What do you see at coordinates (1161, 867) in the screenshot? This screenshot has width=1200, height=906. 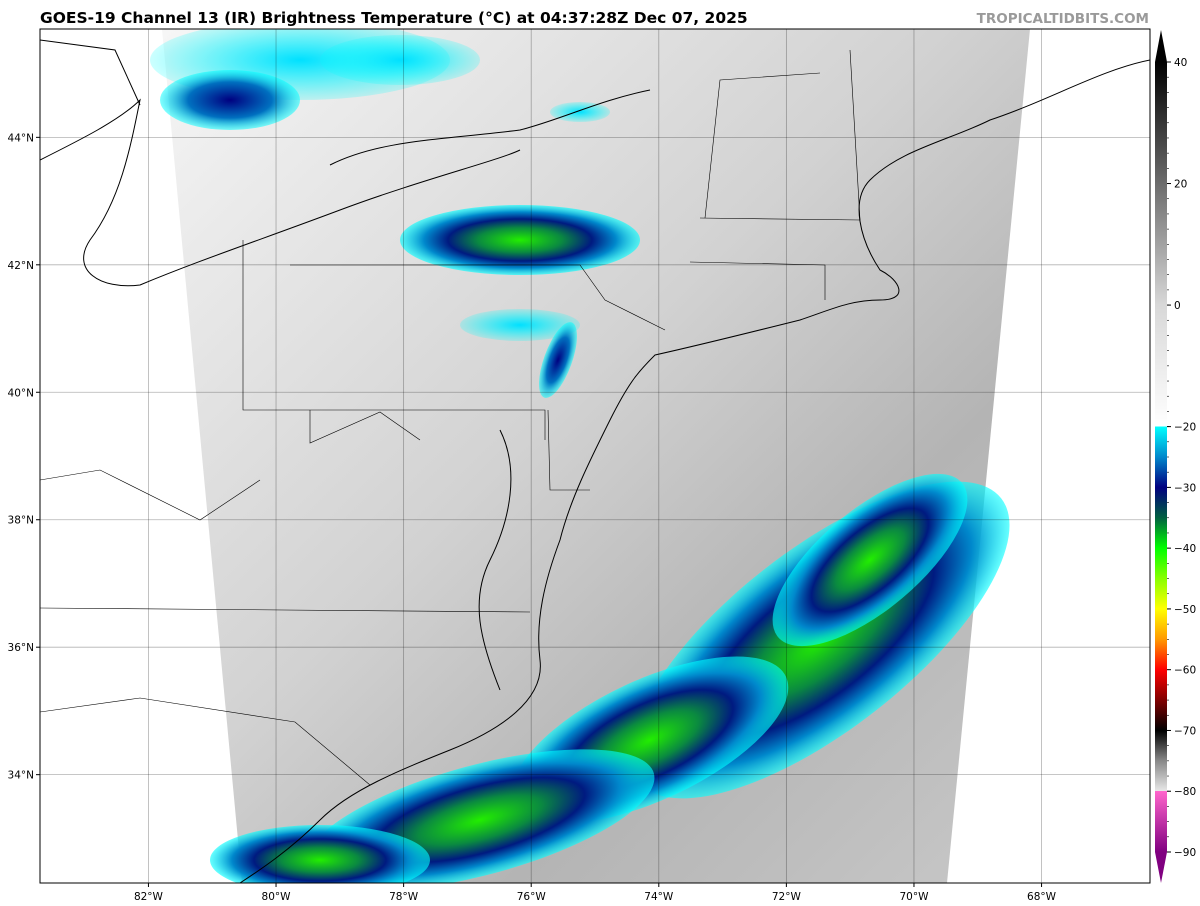 I see `colorbar-min-extension` at bounding box center [1161, 867].